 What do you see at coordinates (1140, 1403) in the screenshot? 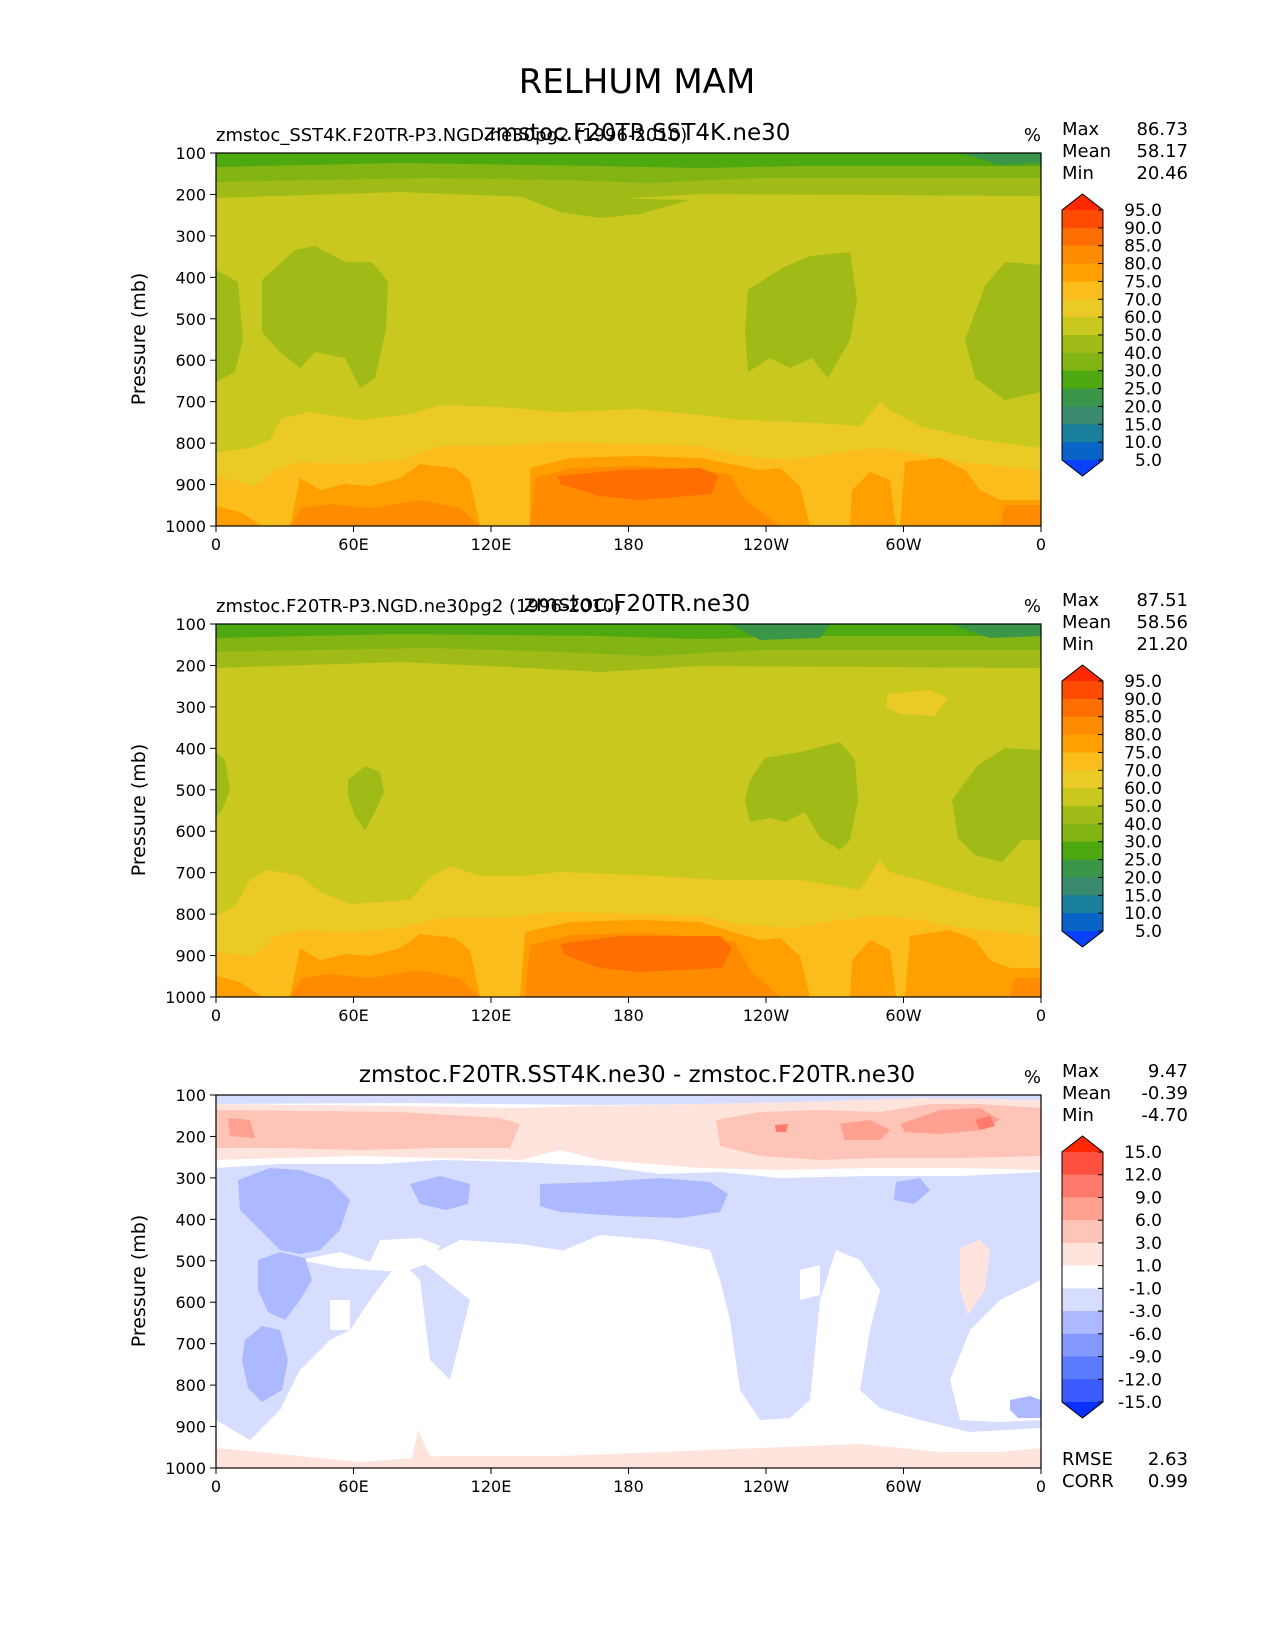
I see `colorbar-level-label: -15.0` at bounding box center [1140, 1403].